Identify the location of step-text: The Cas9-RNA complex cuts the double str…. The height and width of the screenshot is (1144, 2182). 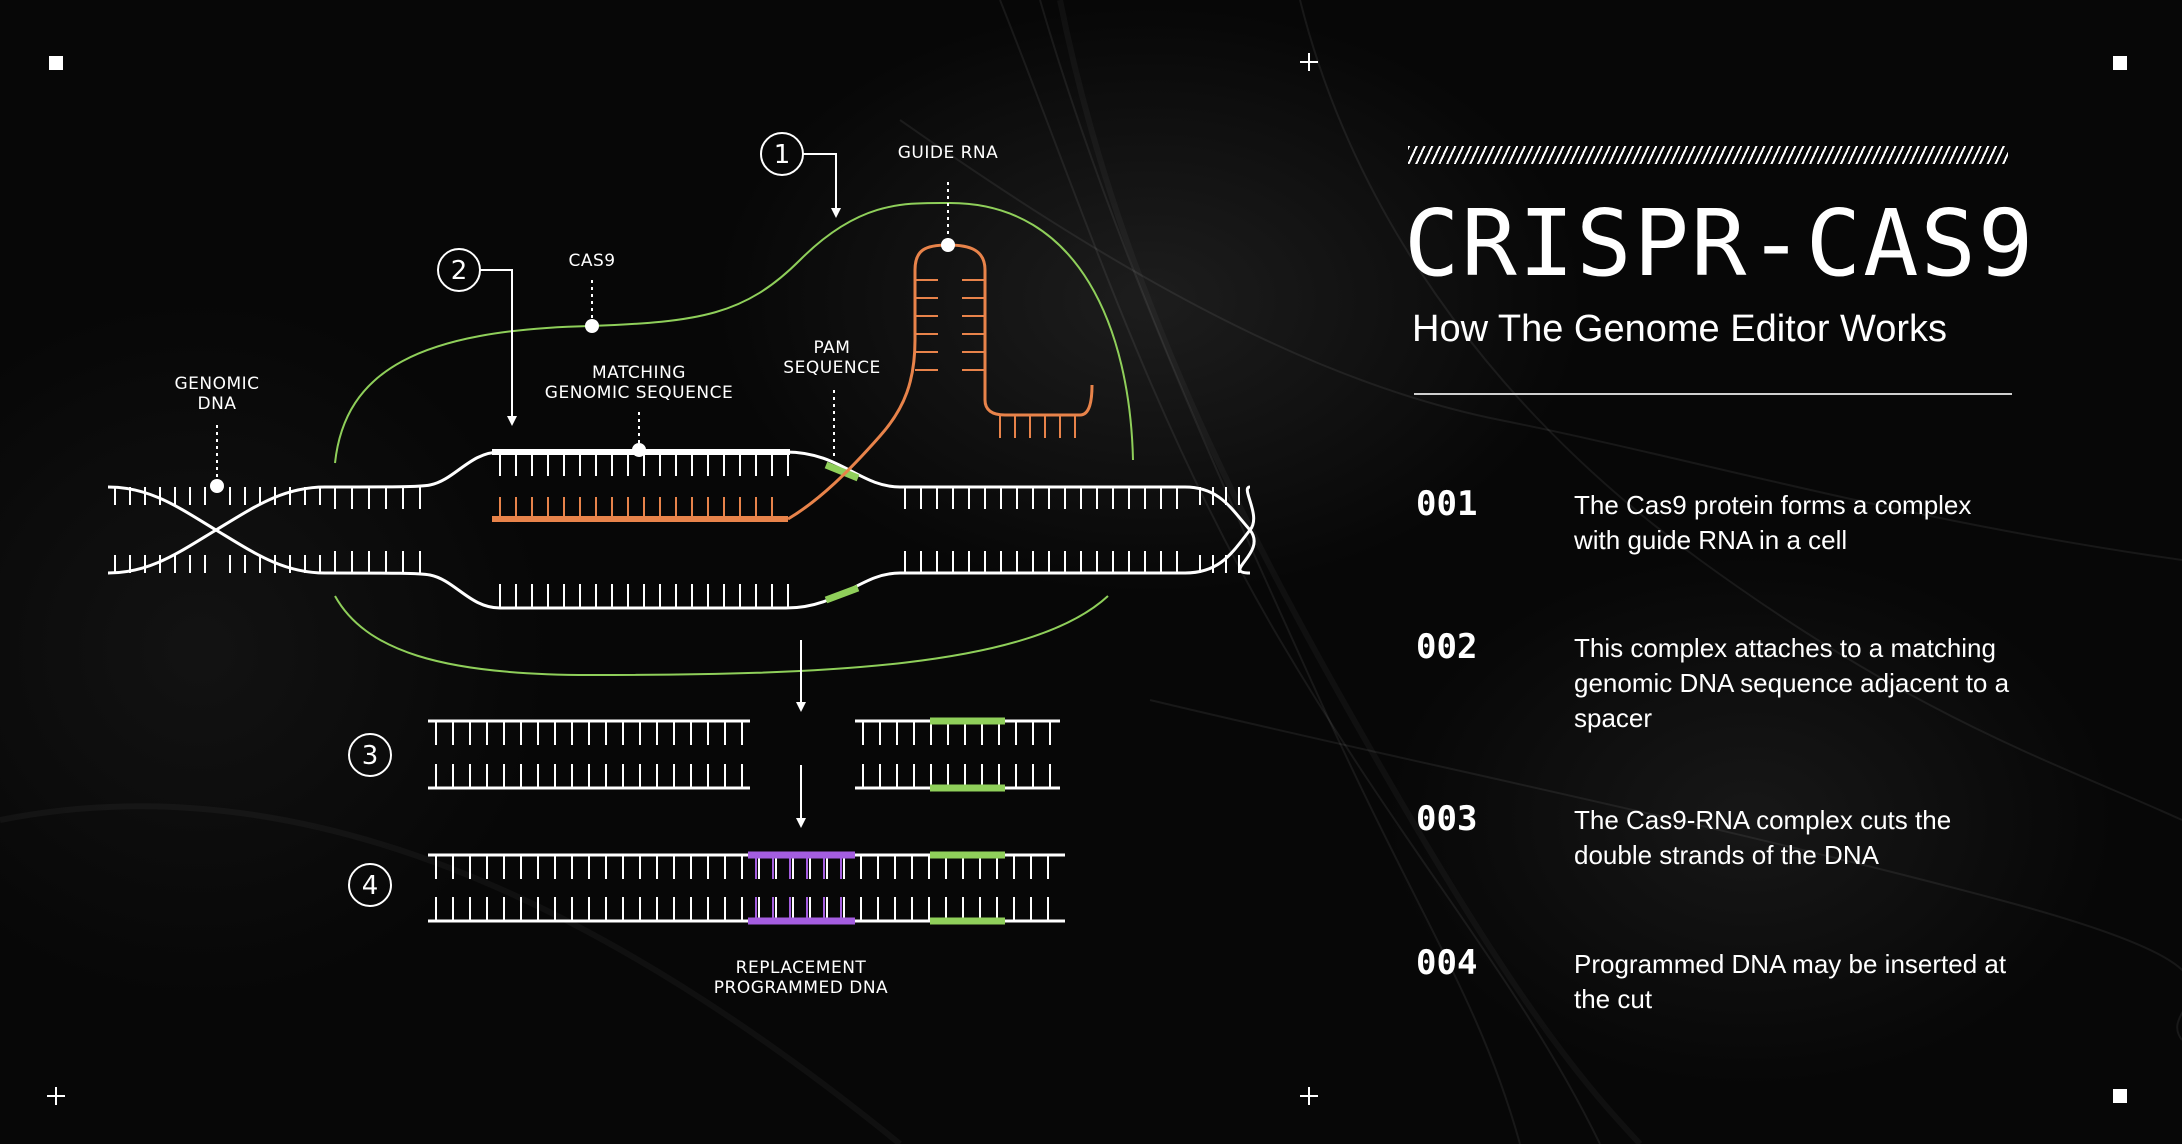
(1763, 837).